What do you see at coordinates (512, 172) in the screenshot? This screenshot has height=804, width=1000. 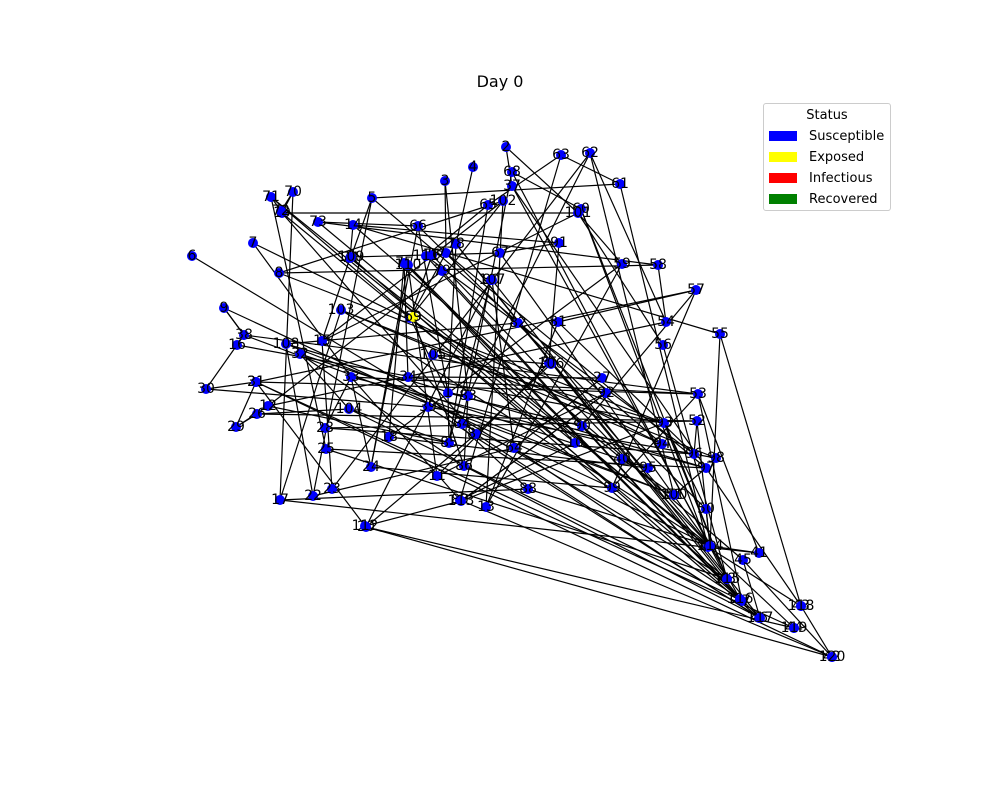 I see `network-node: 68` at bounding box center [512, 172].